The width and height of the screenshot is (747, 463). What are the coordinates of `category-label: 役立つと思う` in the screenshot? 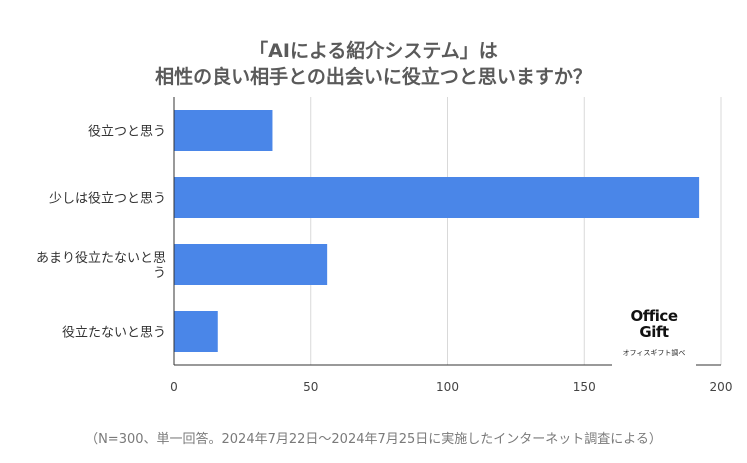 It's located at (127, 132).